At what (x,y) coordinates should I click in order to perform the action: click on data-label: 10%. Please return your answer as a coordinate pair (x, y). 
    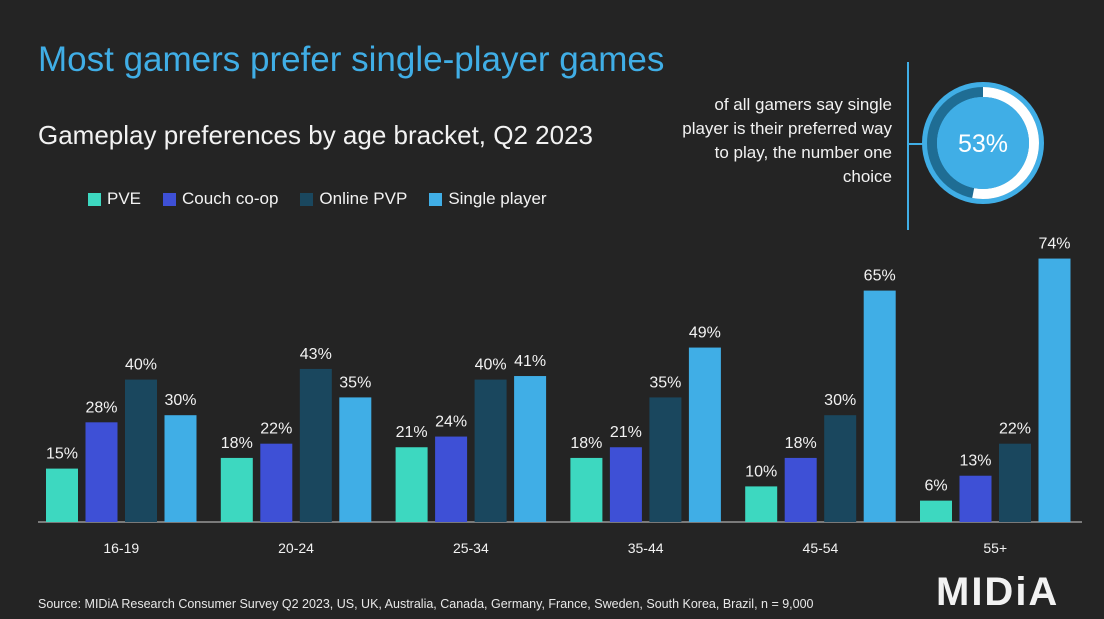
    Looking at the image, I should click on (761, 471).